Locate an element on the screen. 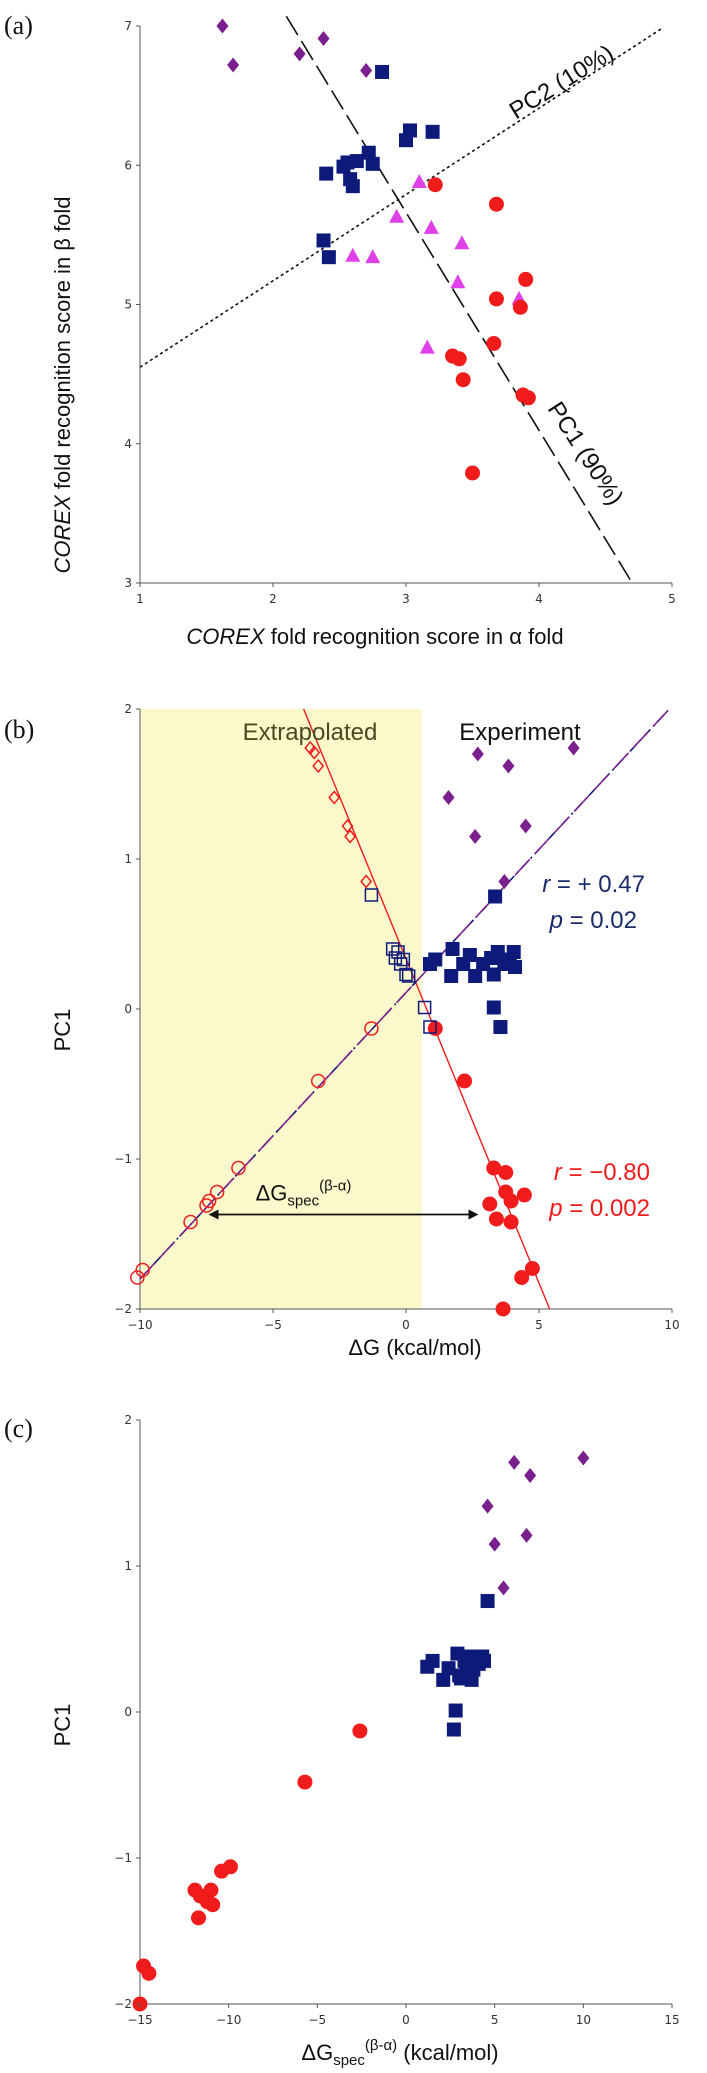 This screenshot has width=707, height=2073. y-tick-label: 4 is located at coordinates (128, 444).